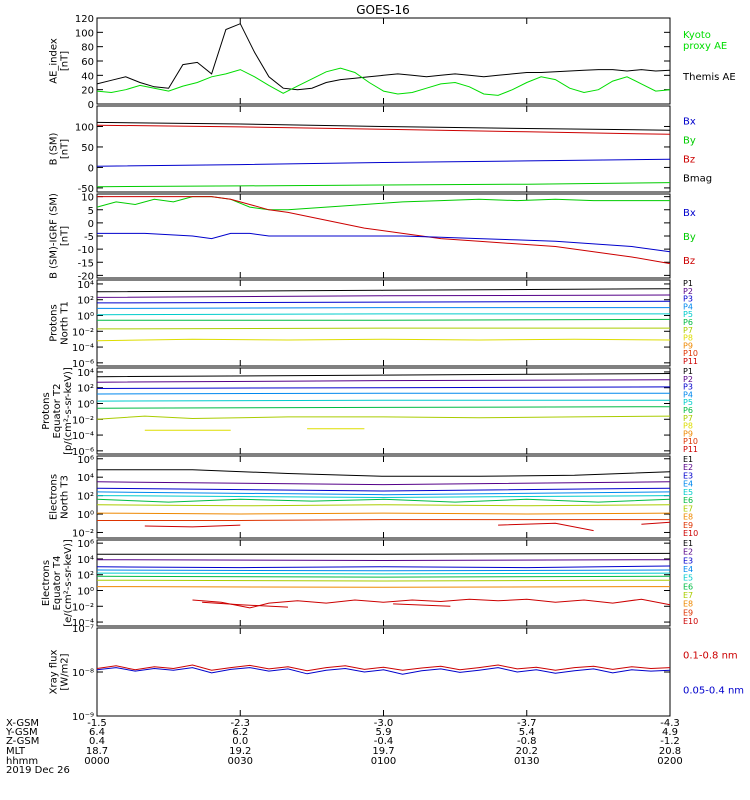 The width and height of the screenshot is (750, 800). Describe the element at coordinates (383, 483) in the screenshot. I see `series-line-E2` at that location.